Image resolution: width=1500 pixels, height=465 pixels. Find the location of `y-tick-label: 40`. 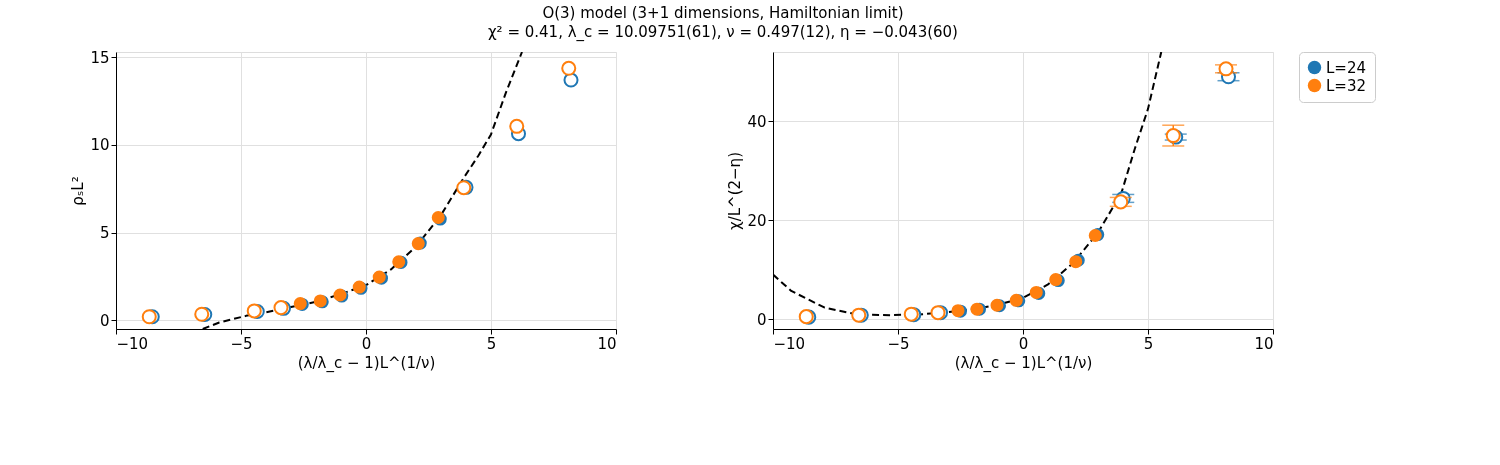

y-tick-label: 40 is located at coordinates (757, 121).